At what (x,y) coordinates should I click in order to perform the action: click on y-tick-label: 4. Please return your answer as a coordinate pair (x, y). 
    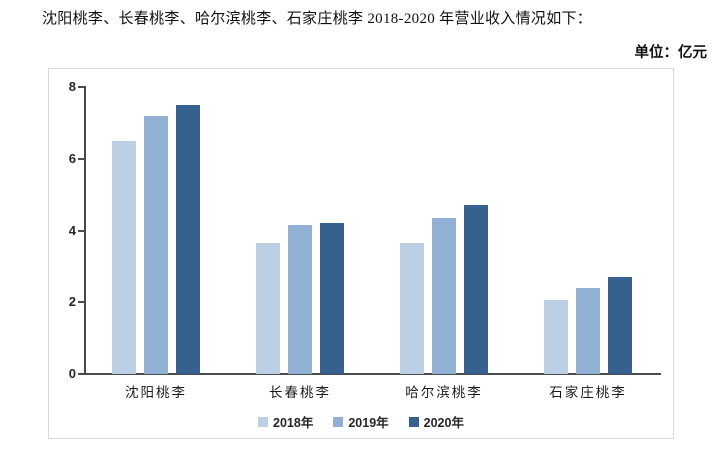
    Looking at the image, I should click on (72, 230).